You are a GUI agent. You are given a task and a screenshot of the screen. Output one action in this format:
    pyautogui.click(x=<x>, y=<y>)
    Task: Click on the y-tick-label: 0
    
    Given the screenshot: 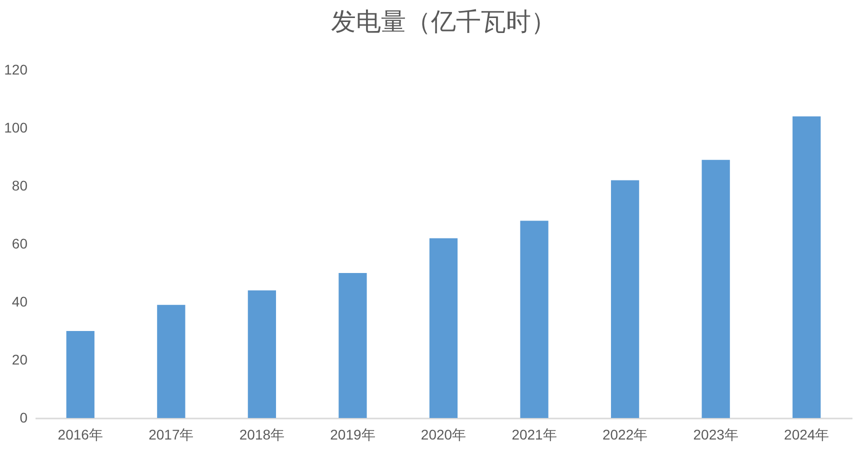 What is the action you would take?
    pyautogui.click(x=24, y=418)
    